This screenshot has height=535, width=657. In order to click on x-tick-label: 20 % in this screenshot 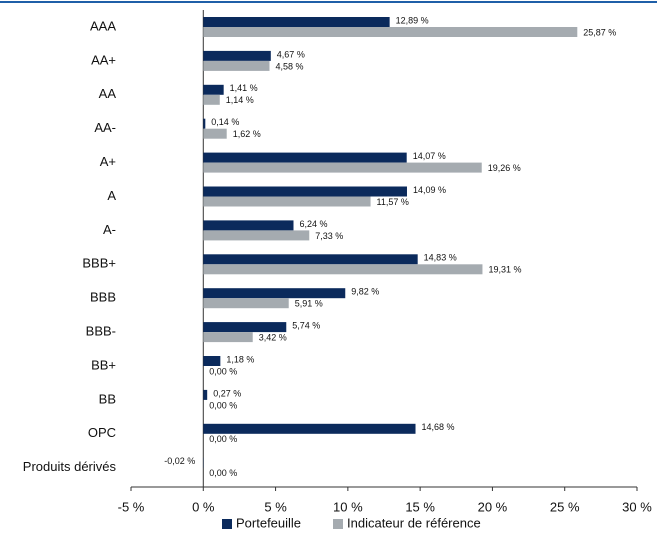, I will do `click(493, 506)`.